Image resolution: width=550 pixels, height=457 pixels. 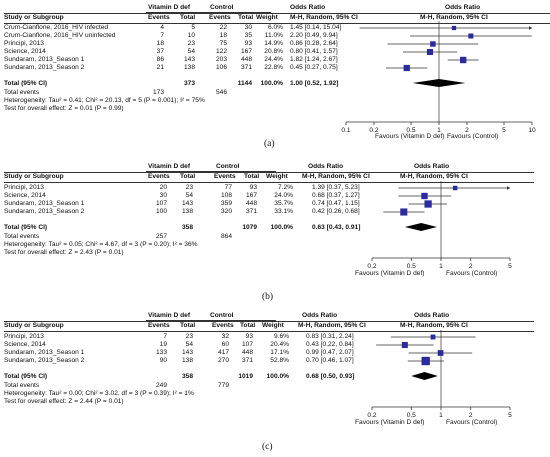 What do you see at coordinates (330, 376) in the screenshot?
I see `total-ci-text: 0.68 [0.50, 0.93]` at bounding box center [330, 376].